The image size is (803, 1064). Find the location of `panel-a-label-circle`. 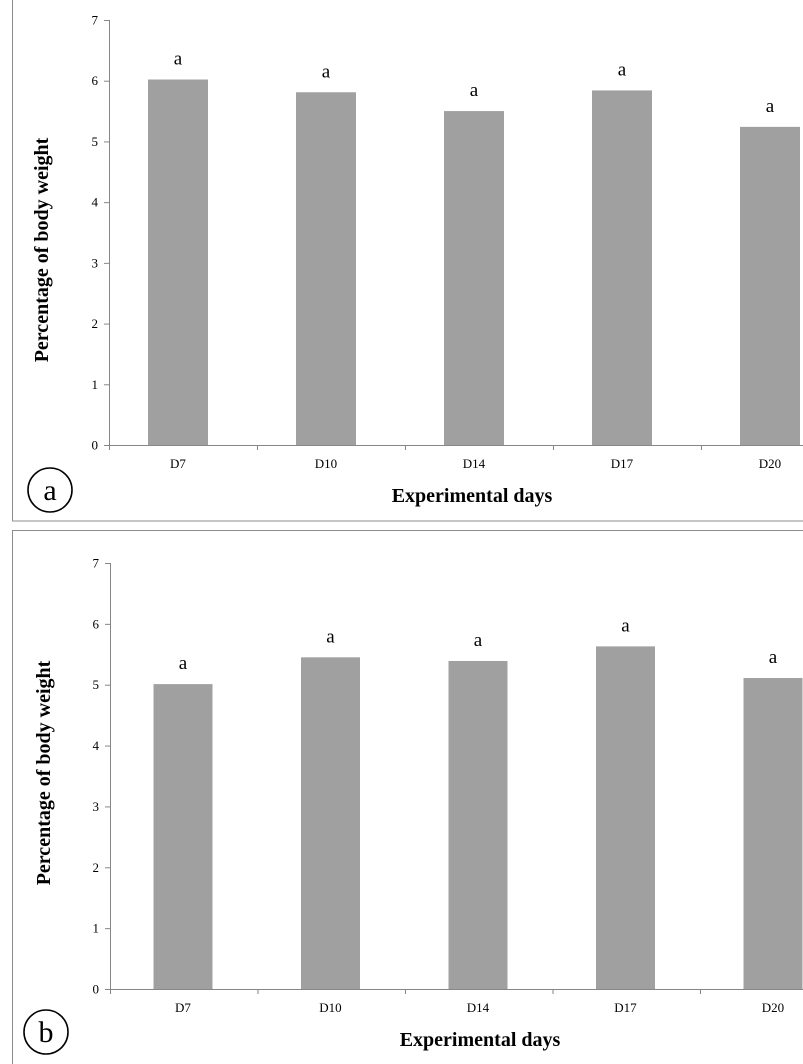

panel-a-label-circle is located at coordinates (50, 490).